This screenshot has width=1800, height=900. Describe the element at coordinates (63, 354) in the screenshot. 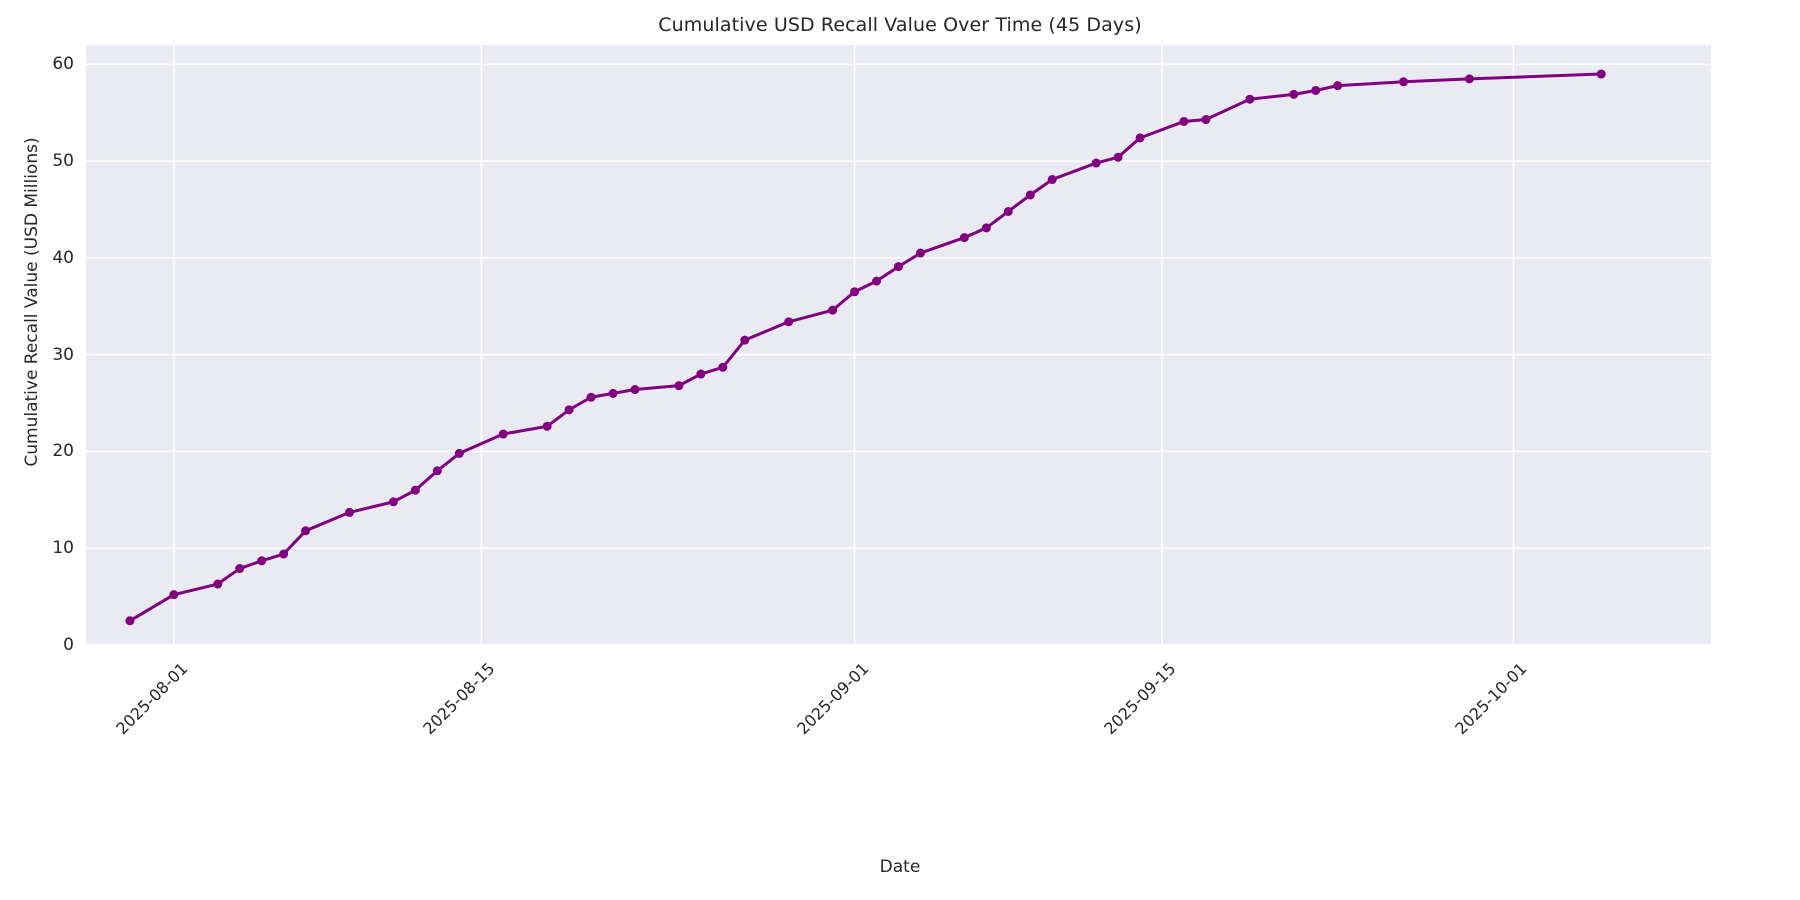

I see `y-axis-tick-label: 30` at that location.